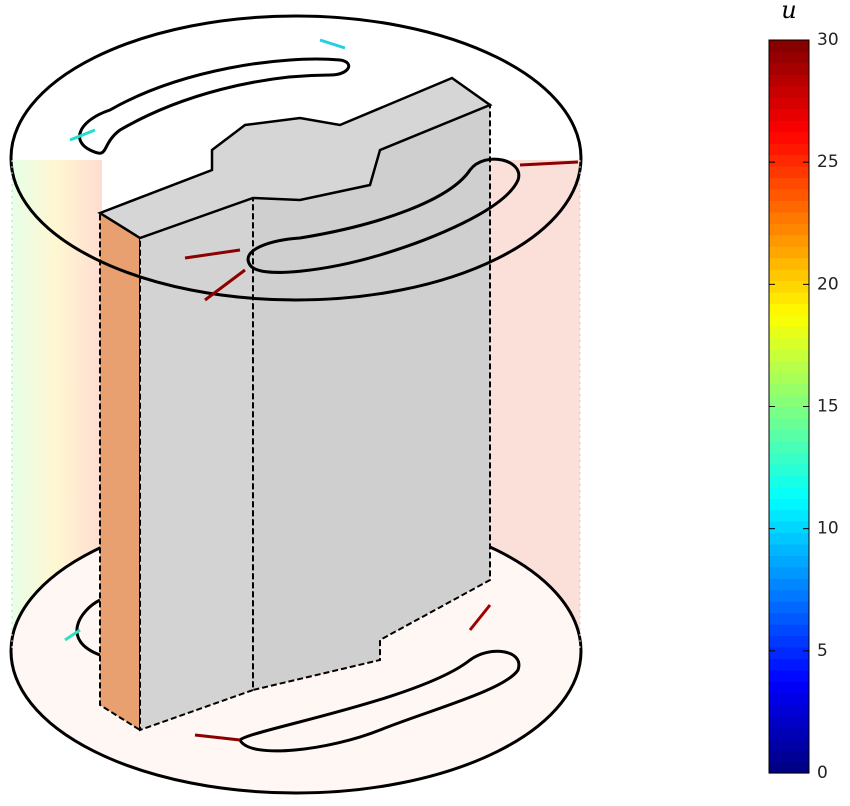  I want to click on block-face, so click(196, 464).